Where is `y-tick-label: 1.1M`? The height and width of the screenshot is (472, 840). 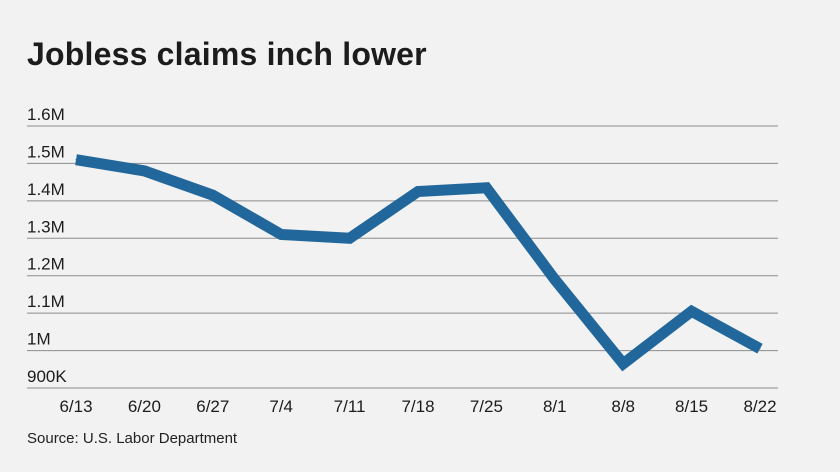 y-tick-label: 1.1M is located at coordinates (46, 301).